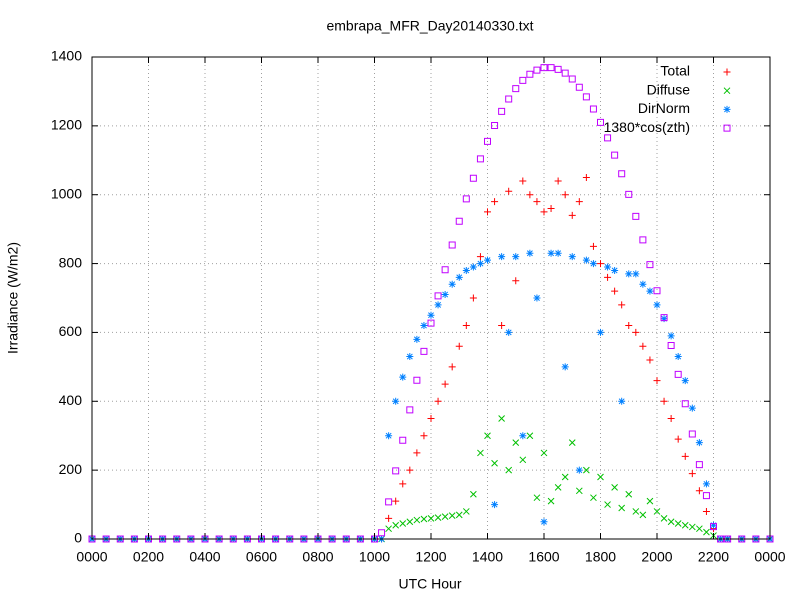 This screenshot has height=600, width=800. Describe the element at coordinates (656, 557) in the screenshot. I see `x-tick-label: 2000` at that location.